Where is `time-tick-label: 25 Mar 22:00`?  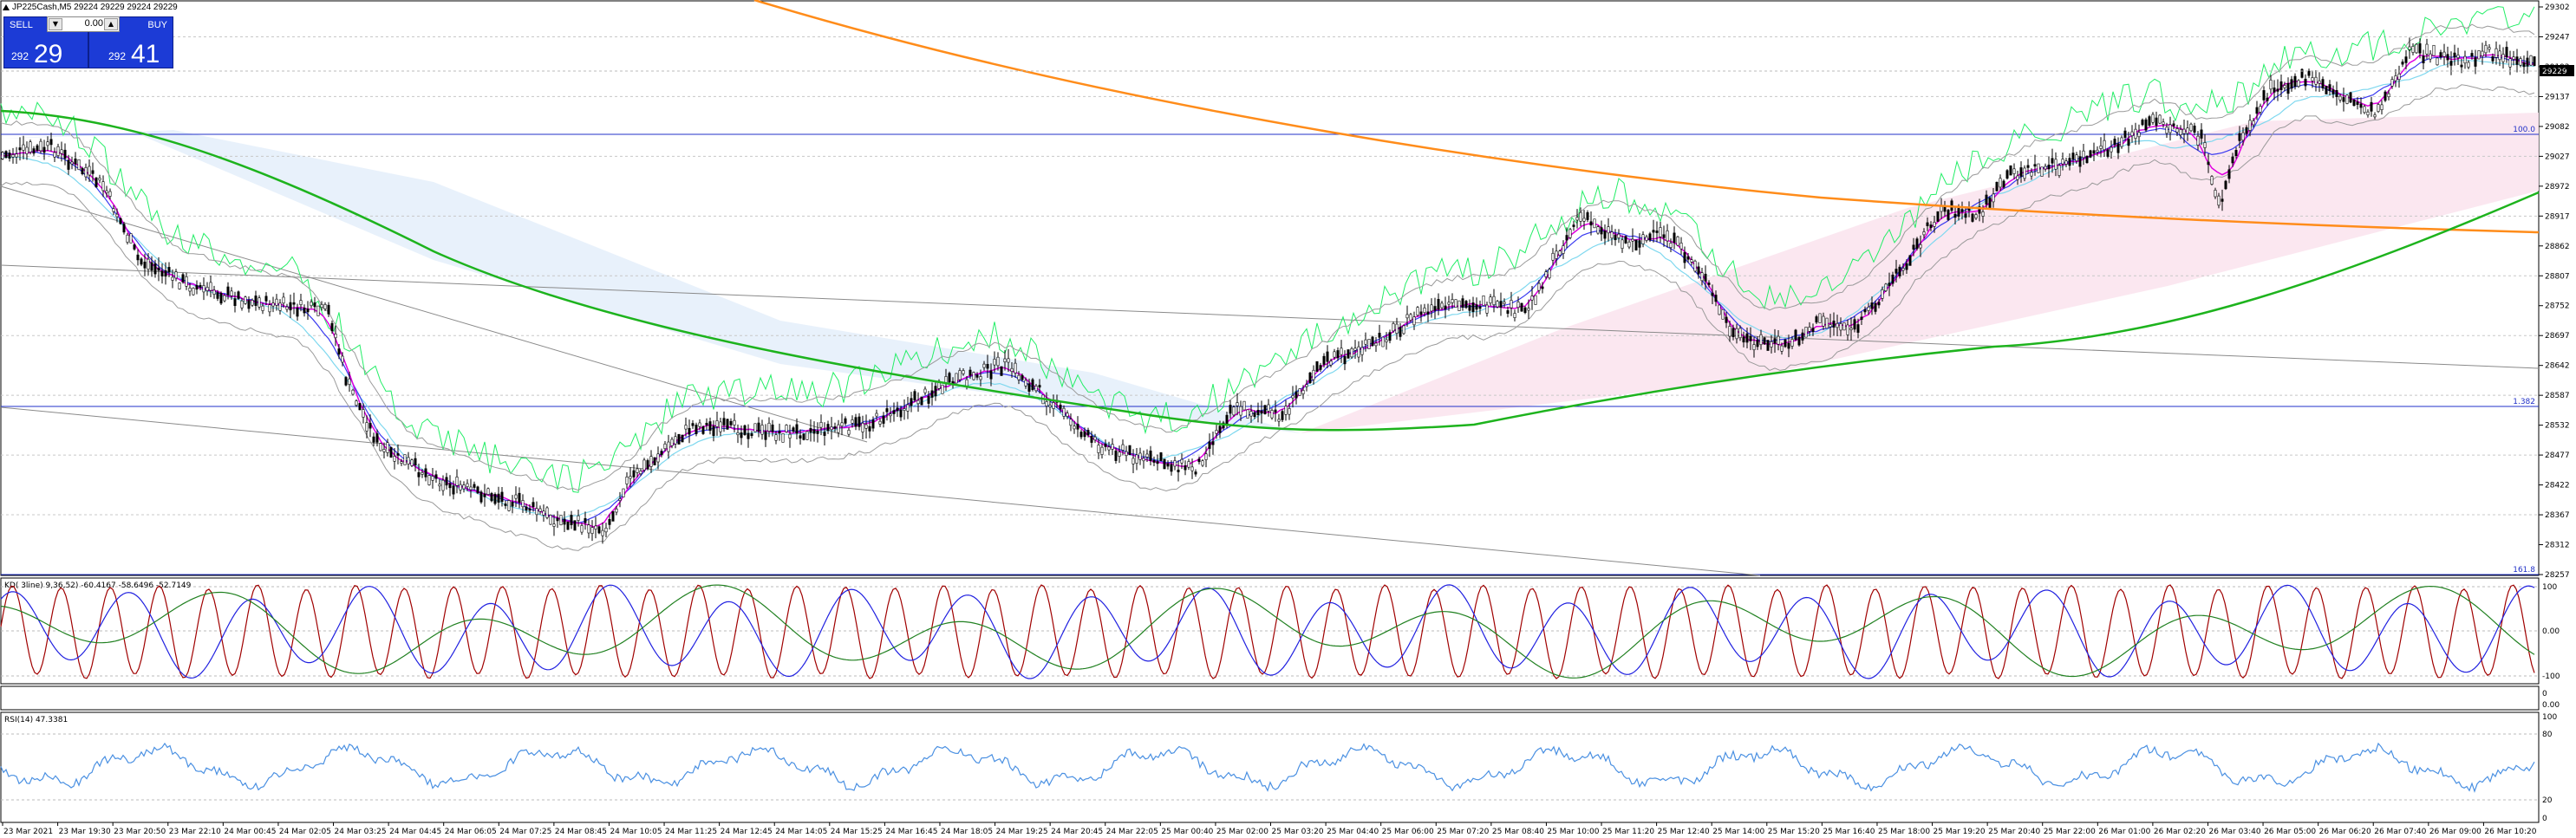 time-tick-label: 25 Mar 22:00 is located at coordinates (2070, 832).